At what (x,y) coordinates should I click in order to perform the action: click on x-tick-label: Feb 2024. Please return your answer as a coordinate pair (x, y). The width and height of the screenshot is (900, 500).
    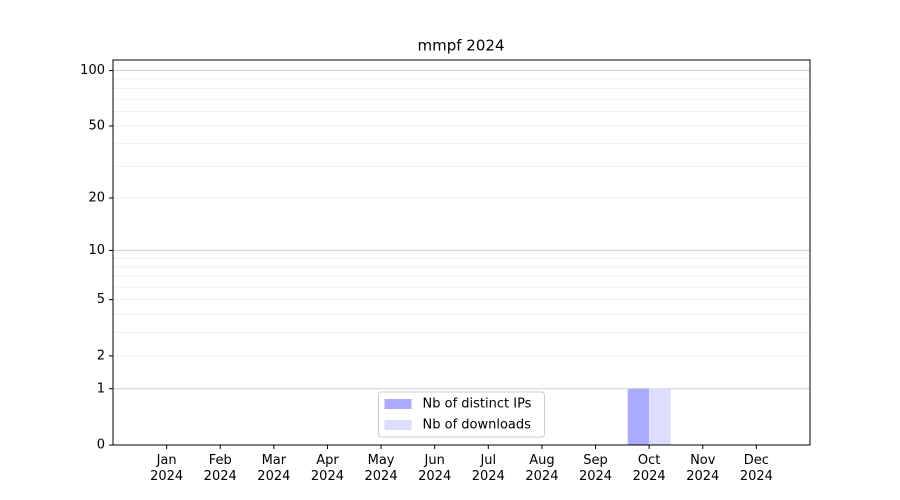
    Looking at the image, I should click on (220, 468).